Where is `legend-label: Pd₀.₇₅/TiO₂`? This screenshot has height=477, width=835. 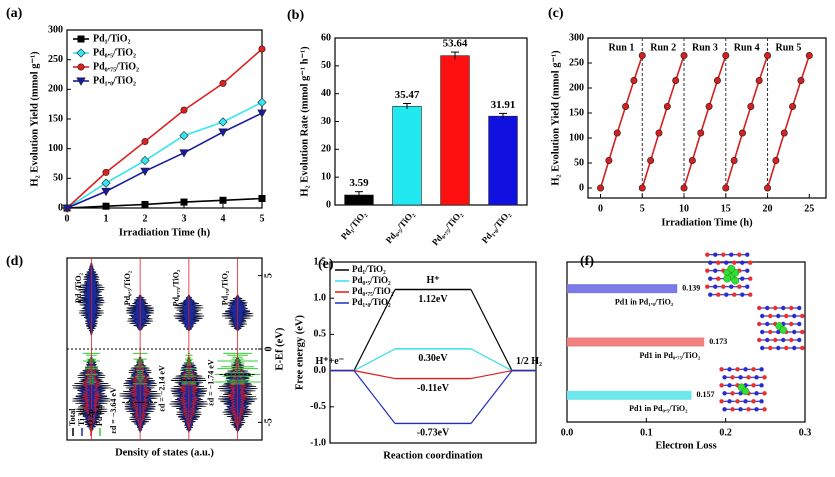
legend-label: Pd₀.₇₅/TiO₂ is located at coordinates (373, 291).